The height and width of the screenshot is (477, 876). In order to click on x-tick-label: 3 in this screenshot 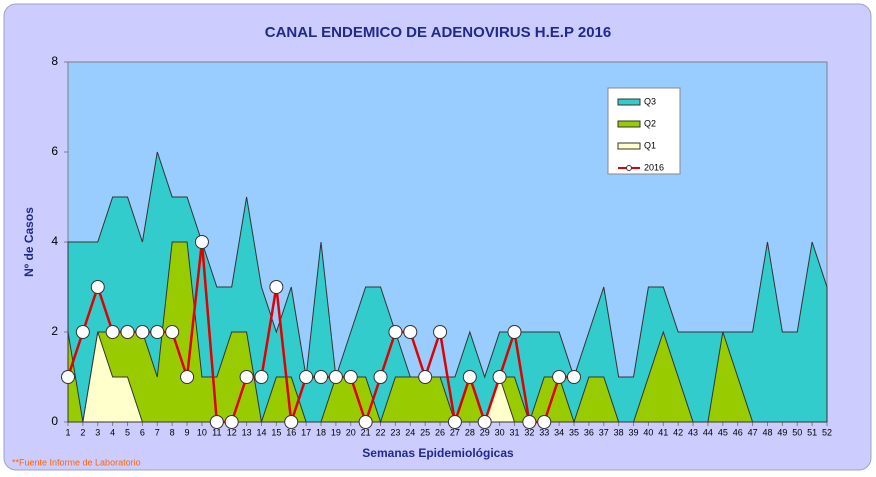, I will do `click(97, 432)`.